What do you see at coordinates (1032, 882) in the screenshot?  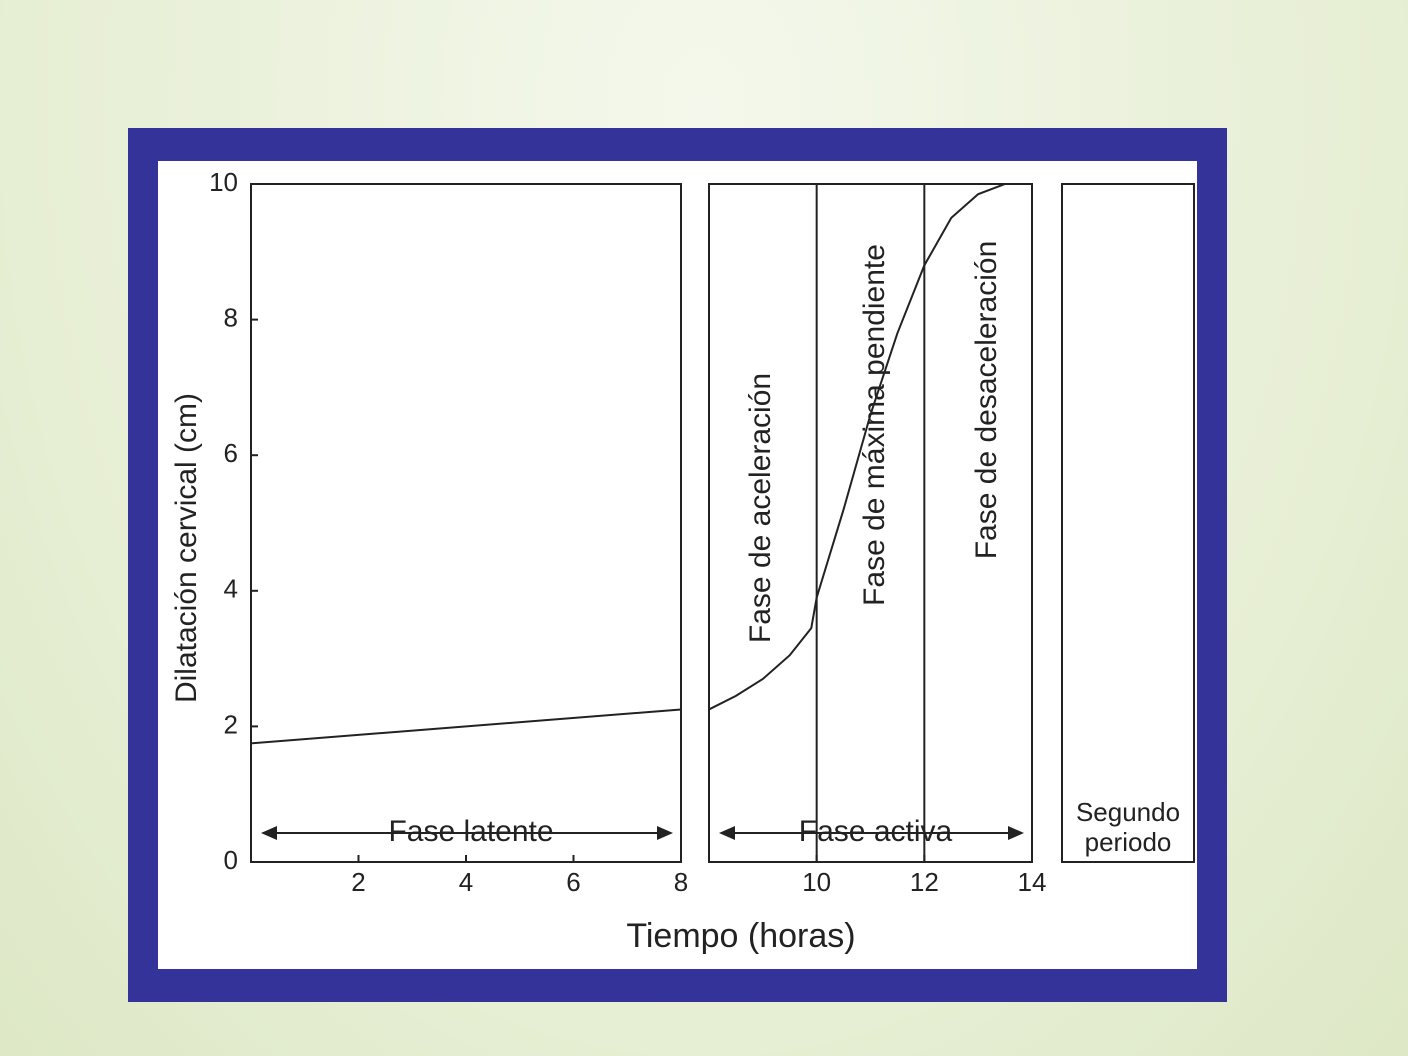 I see `x-tick-label: 14` at bounding box center [1032, 882].